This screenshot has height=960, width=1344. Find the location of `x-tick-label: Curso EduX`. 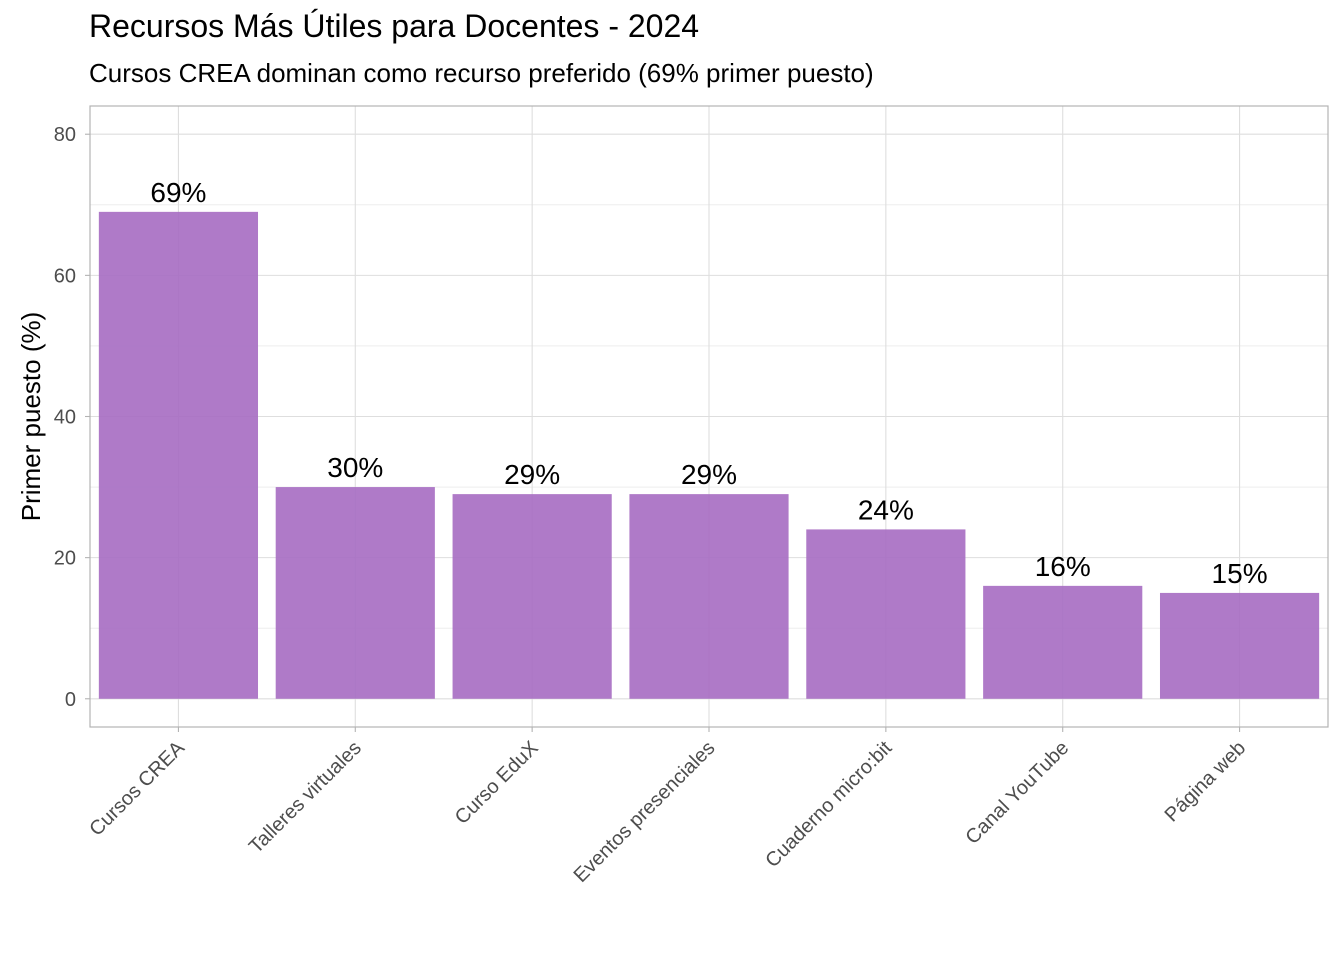

x-tick-label: Curso EduX is located at coordinates (497, 783).